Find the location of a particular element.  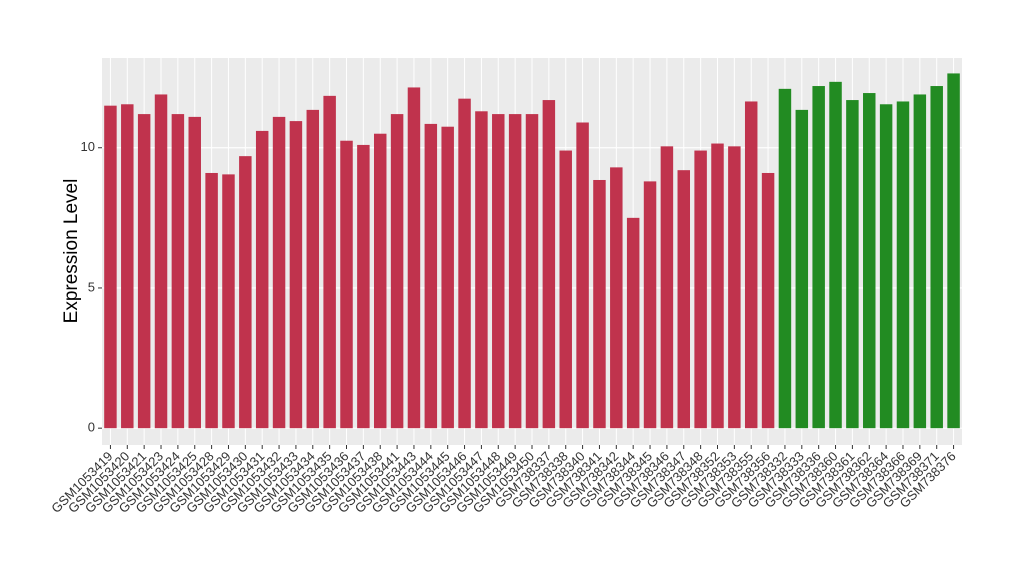

y-tick-label: 5 is located at coordinates (91, 286).